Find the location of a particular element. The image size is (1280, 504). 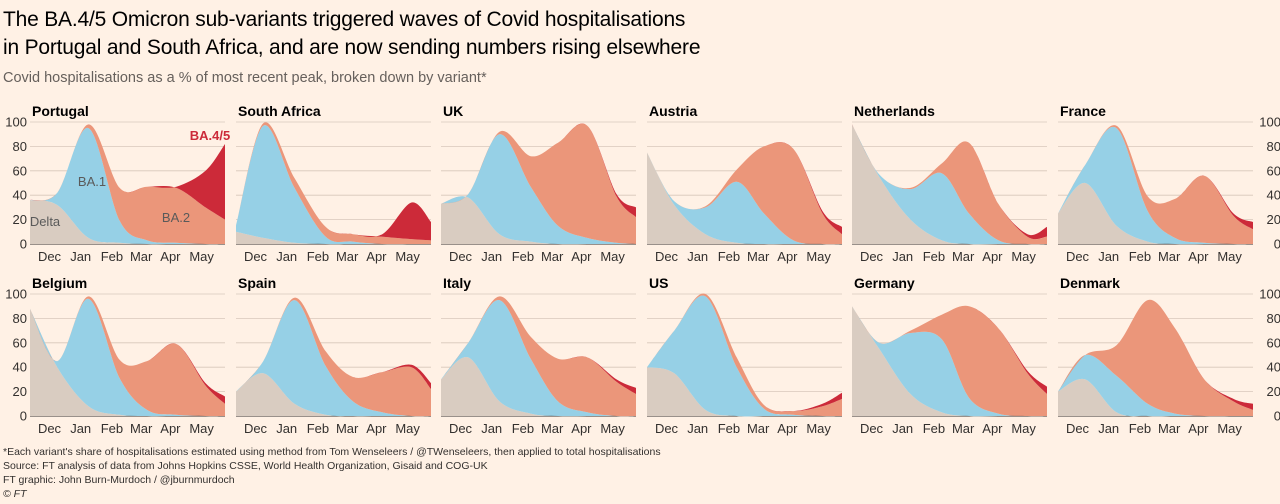

belgium-xtick-apr: Apr is located at coordinates (170, 428).